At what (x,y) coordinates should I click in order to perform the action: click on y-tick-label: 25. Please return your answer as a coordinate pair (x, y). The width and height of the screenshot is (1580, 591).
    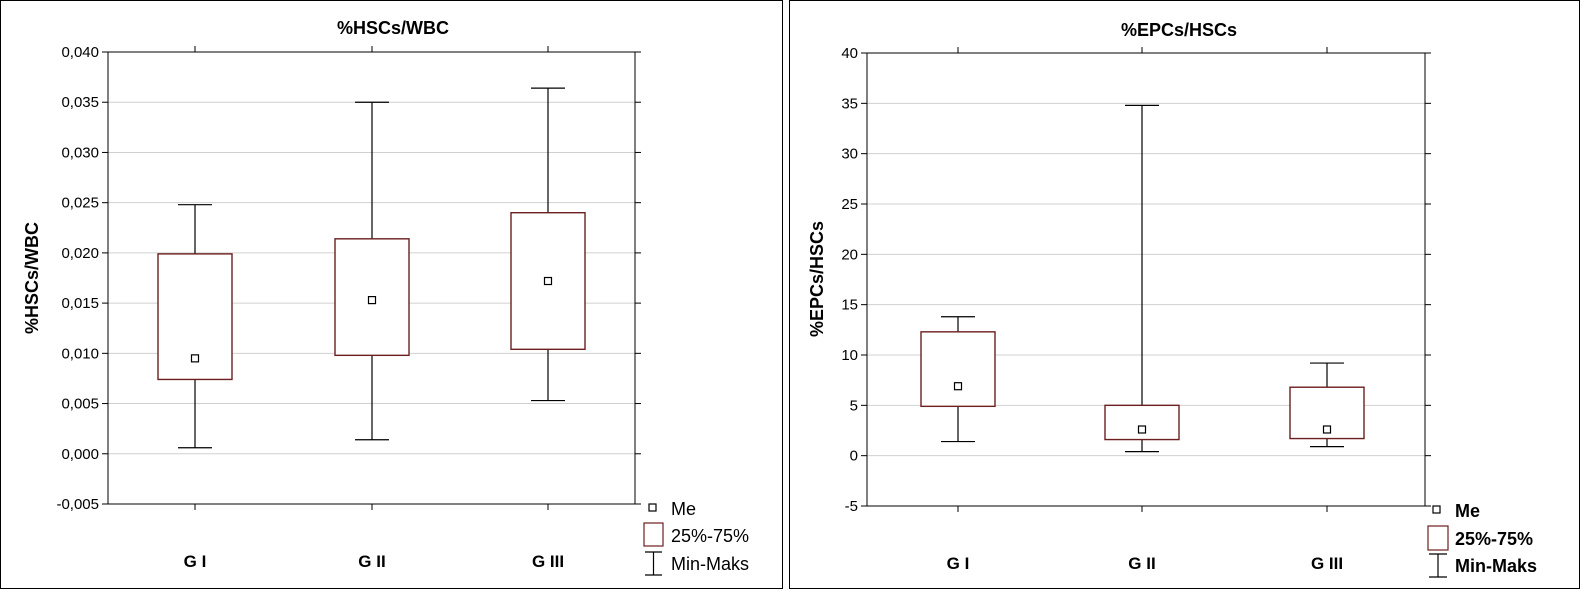
    Looking at the image, I should click on (849, 204).